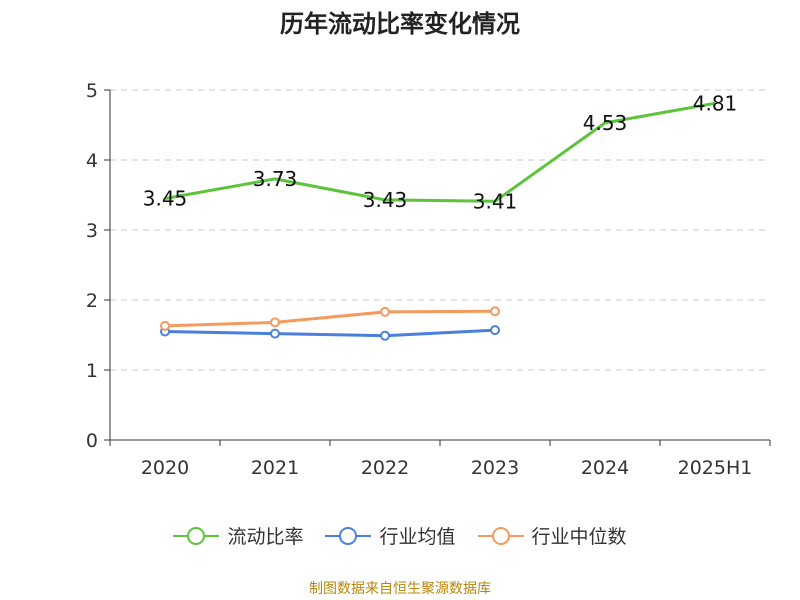 Image resolution: width=800 pixels, height=600 pixels. Describe the element at coordinates (500, 535) in the screenshot. I see `legend-marker-industry-median` at that location.